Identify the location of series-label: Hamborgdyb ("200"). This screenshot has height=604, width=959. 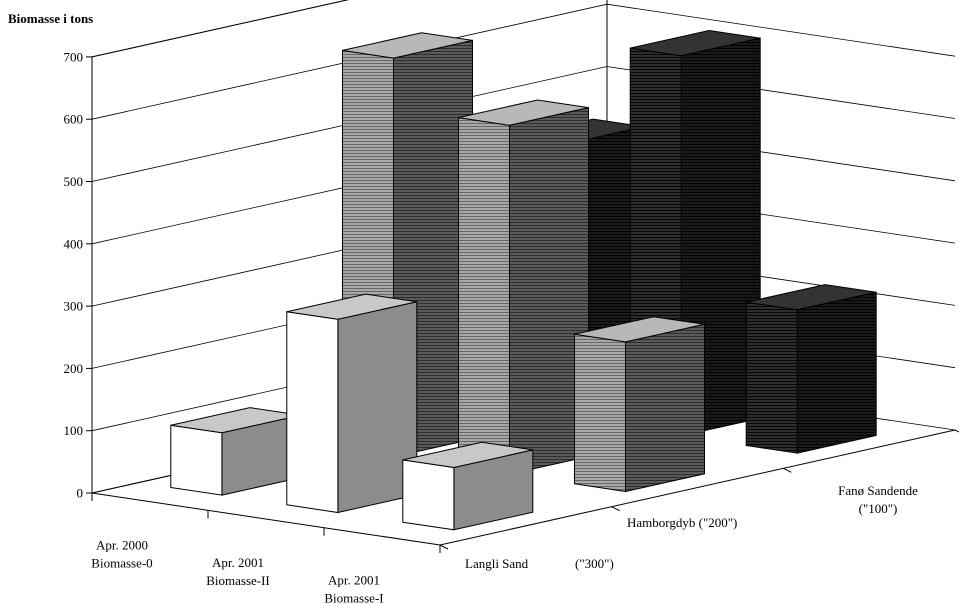
(682, 522).